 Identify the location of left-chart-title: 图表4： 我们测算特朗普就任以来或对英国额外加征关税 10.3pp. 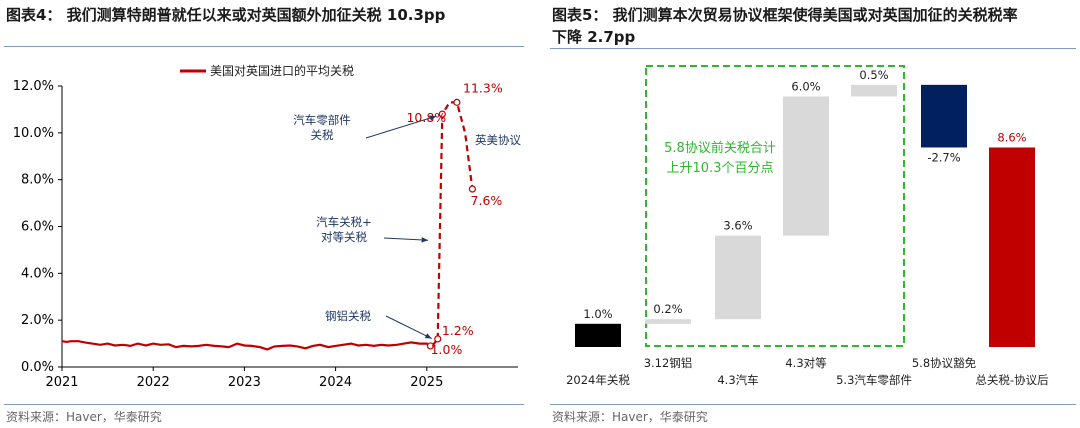
(226, 15).